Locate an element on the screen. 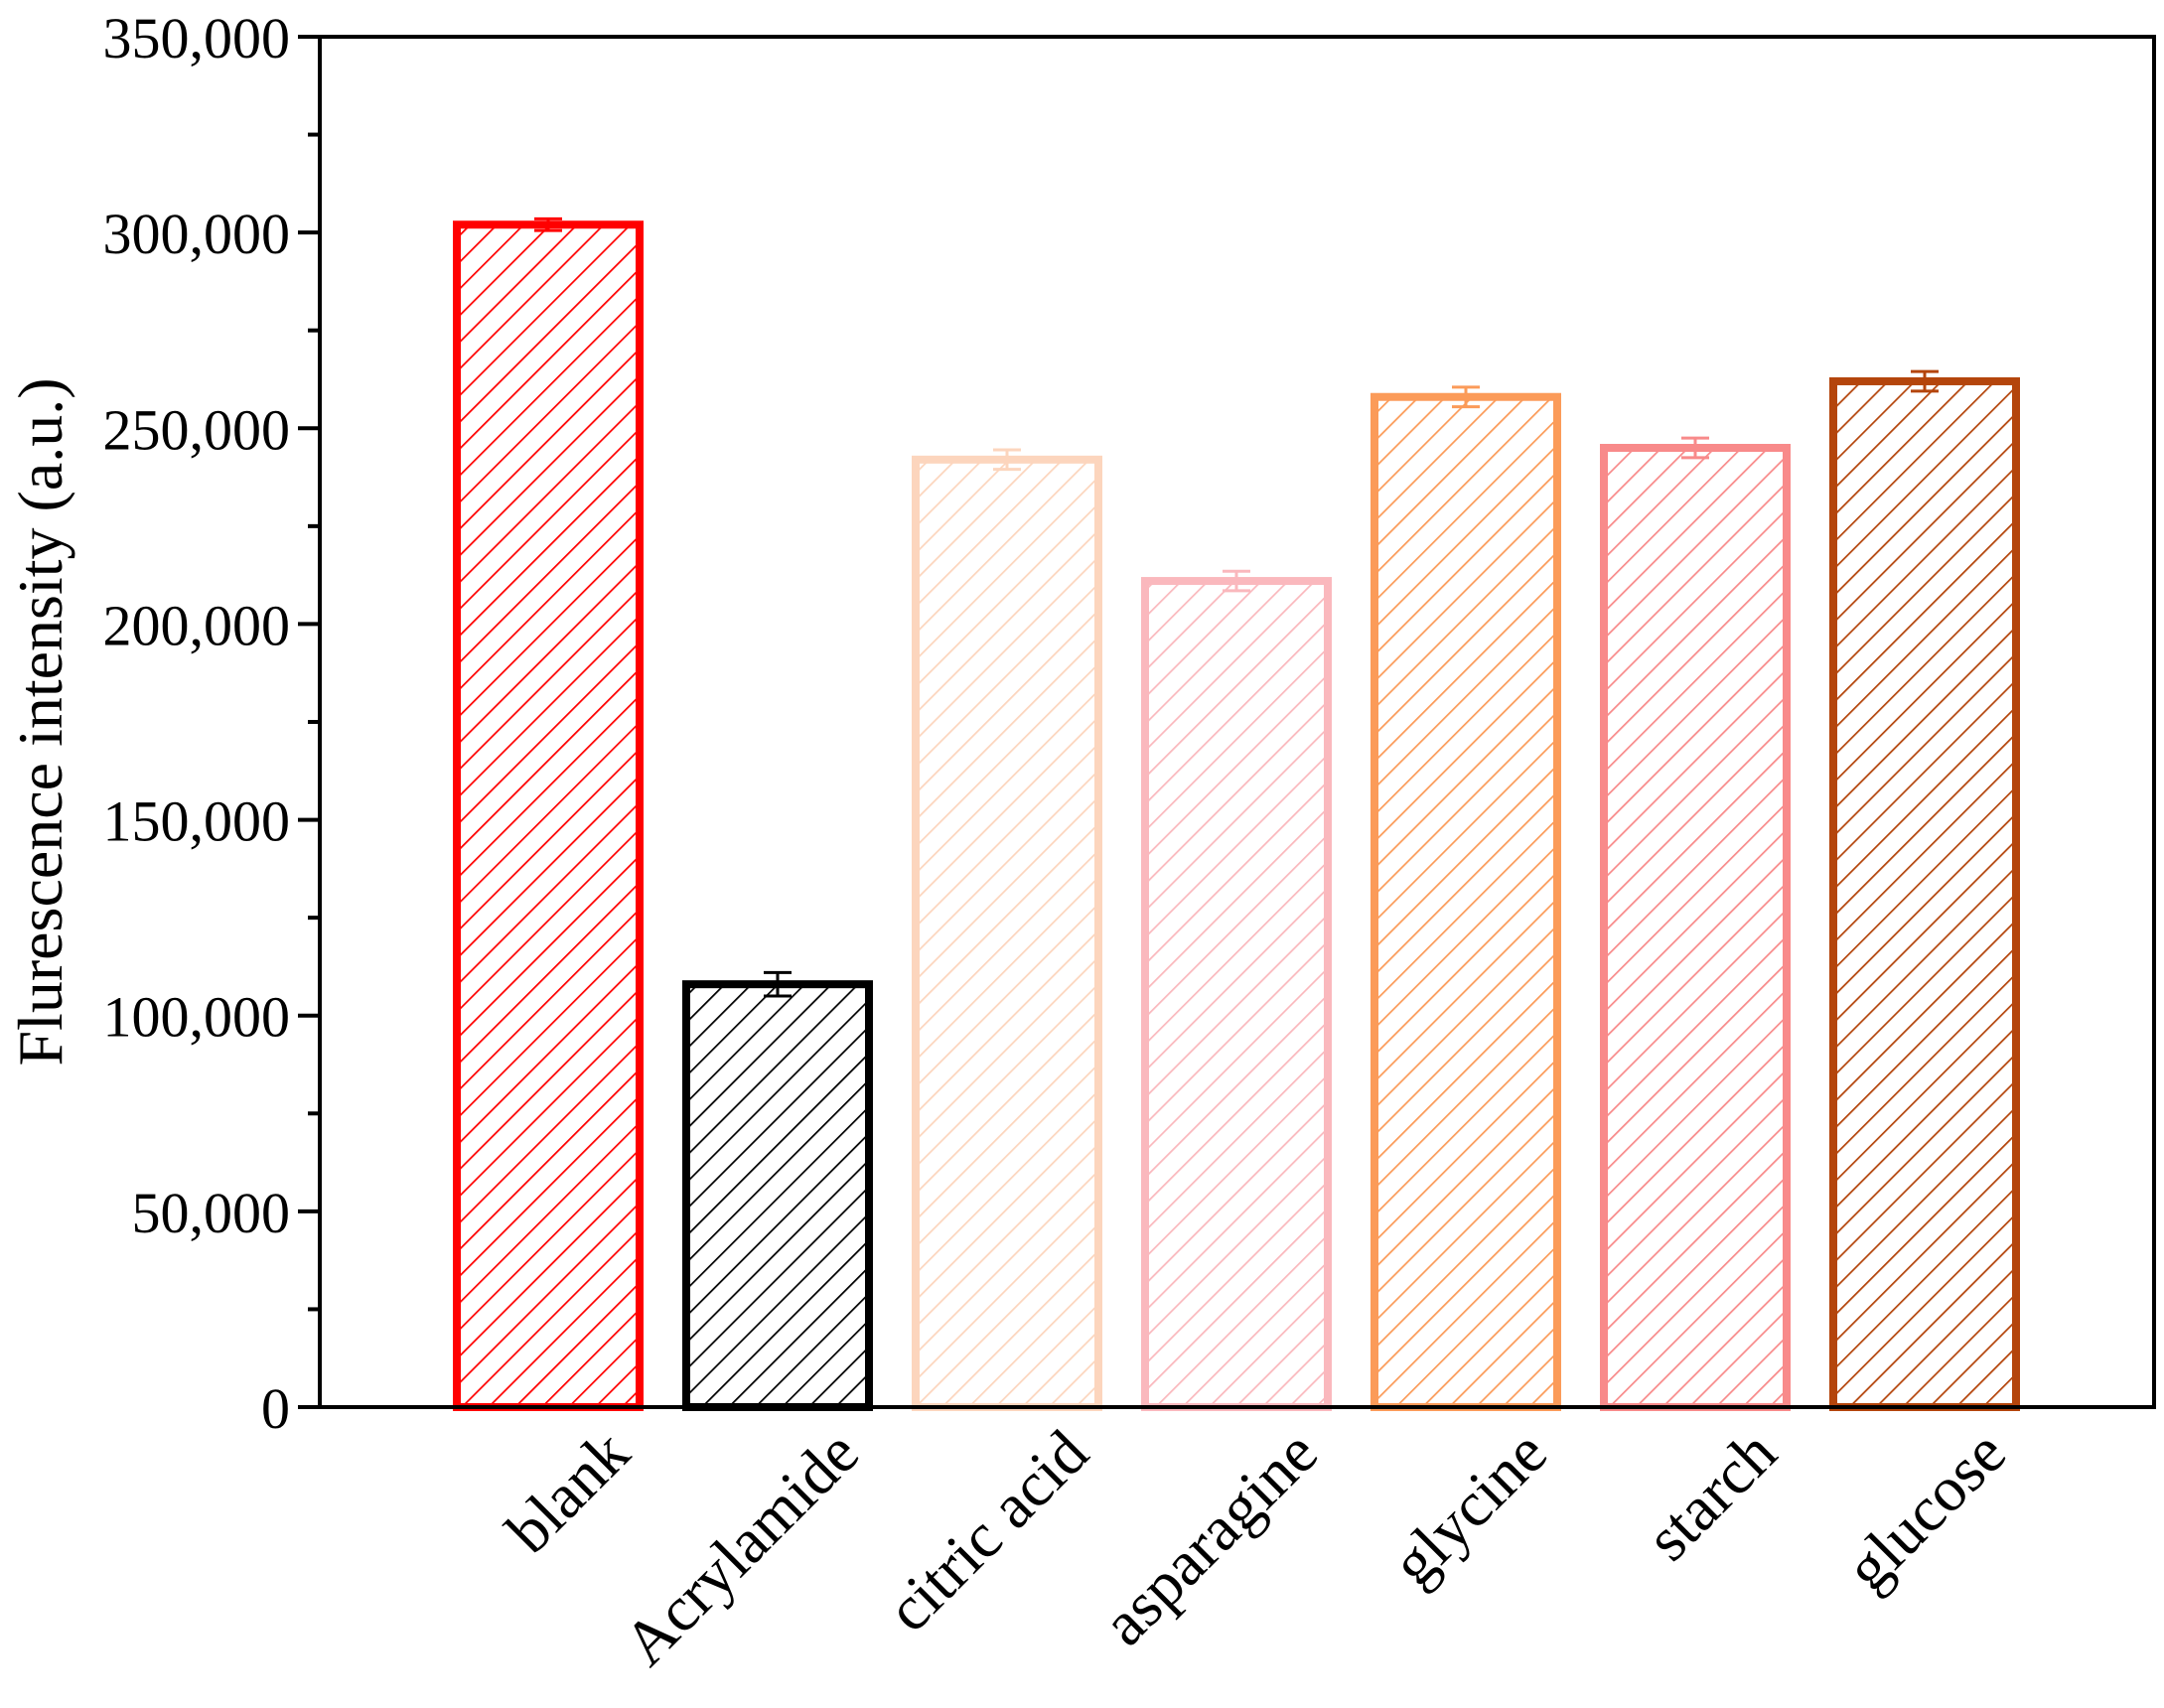 This screenshot has height=1708, width=2164. y-tick-label: 300,000 is located at coordinates (197, 234).